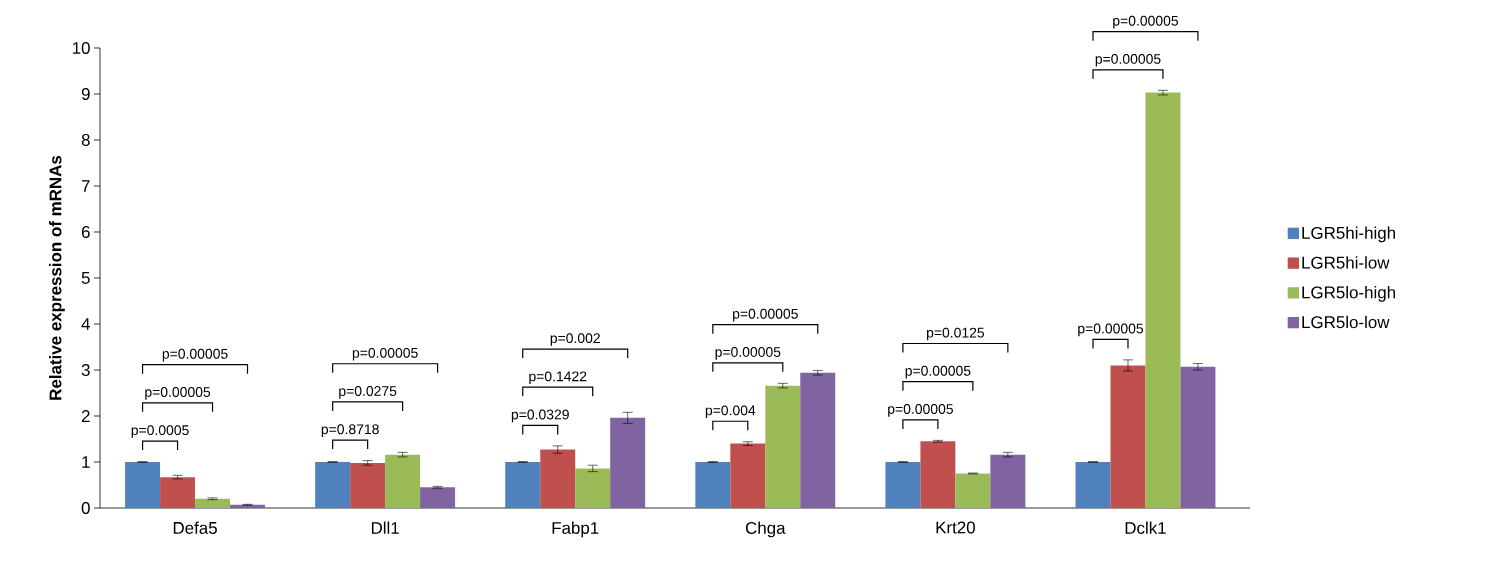 The width and height of the screenshot is (1498, 571). Describe the element at coordinates (1145, 527) in the screenshot. I see `x-tick-label: Dclk1` at that location.